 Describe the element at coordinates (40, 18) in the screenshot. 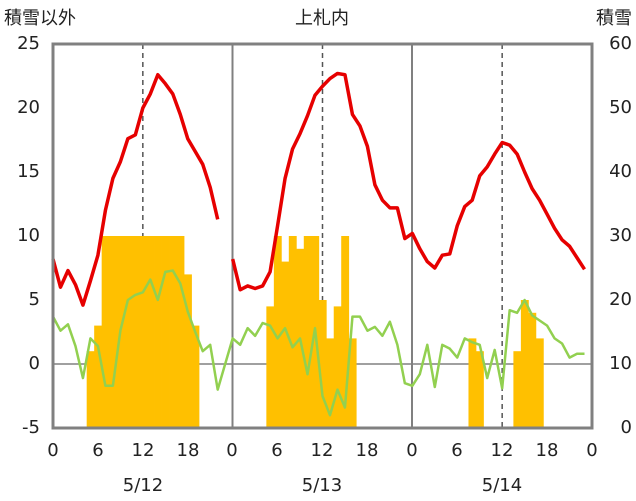

I see `left-axis-label: 積雪以外` at that location.